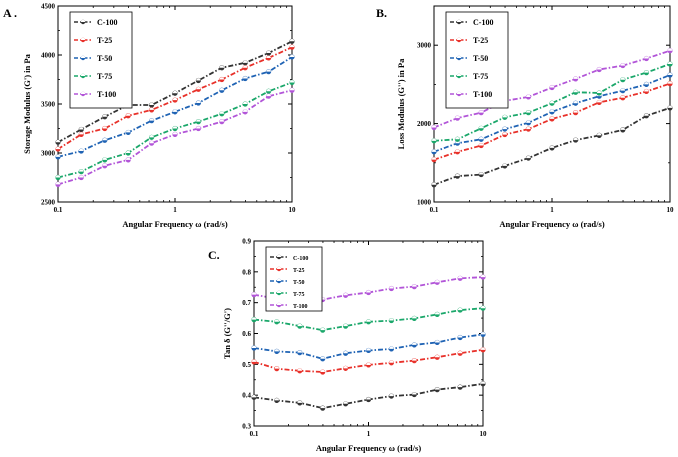 The width and height of the screenshot is (678, 457). Describe the element at coordinates (246, 427) in the screenshot. I see `y-tick-label: 0.3` at that location.